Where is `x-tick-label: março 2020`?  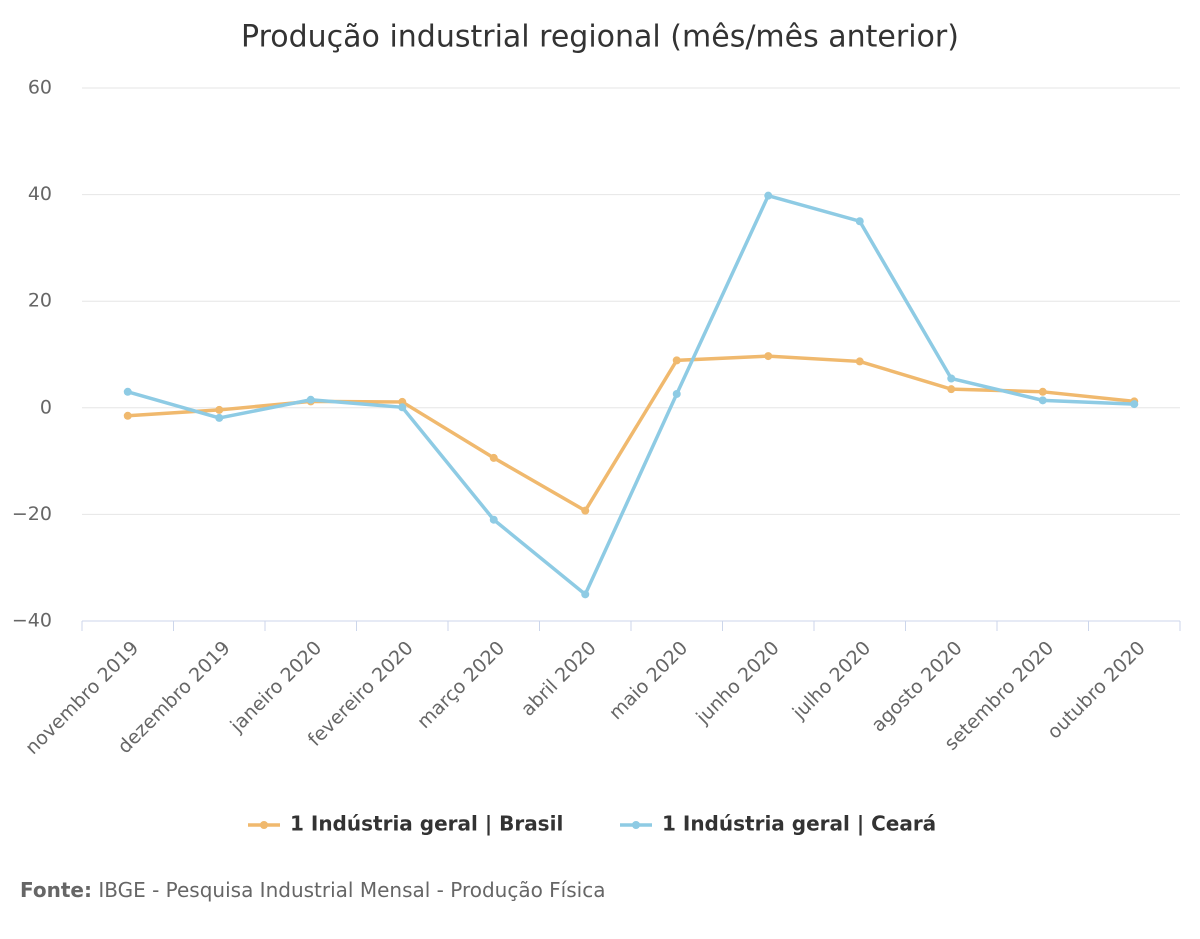
x-tick-label: março 2020 is located at coordinates (461, 685).